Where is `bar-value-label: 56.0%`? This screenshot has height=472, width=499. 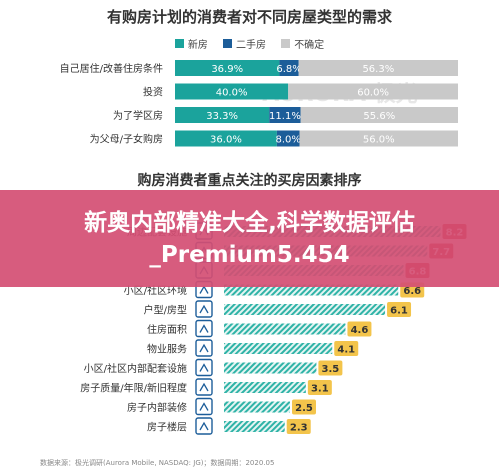 bar-value-label: 56.0% is located at coordinates (379, 140).